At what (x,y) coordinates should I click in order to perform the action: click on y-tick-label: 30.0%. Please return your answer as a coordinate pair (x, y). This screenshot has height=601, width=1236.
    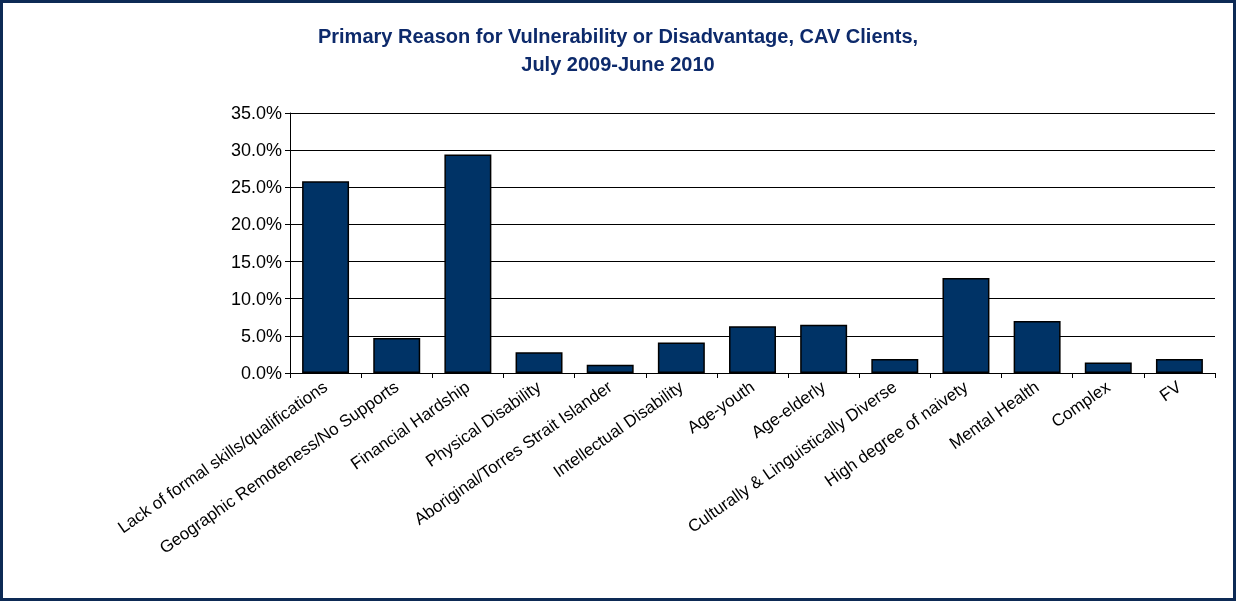
    Looking at the image, I should click on (256, 150).